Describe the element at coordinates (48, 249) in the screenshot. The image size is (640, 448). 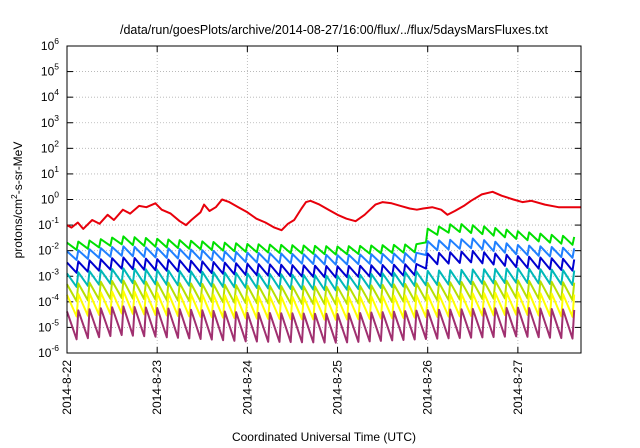
I see `y-tick-label: 10⁻²` at that location.